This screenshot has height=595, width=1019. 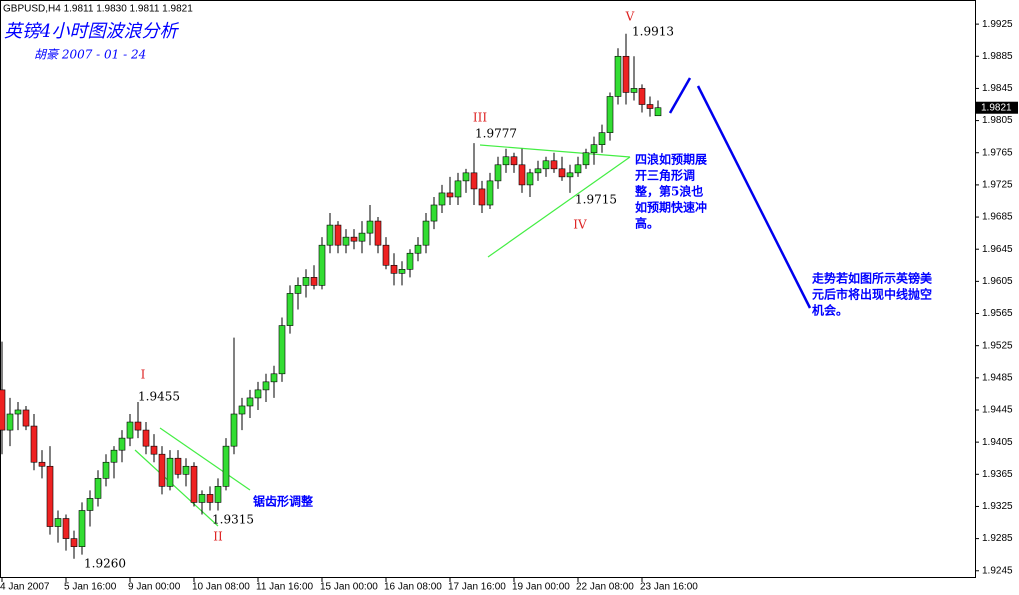 I want to click on y-tick-label: 1.9845, so click(x=997, y=88).